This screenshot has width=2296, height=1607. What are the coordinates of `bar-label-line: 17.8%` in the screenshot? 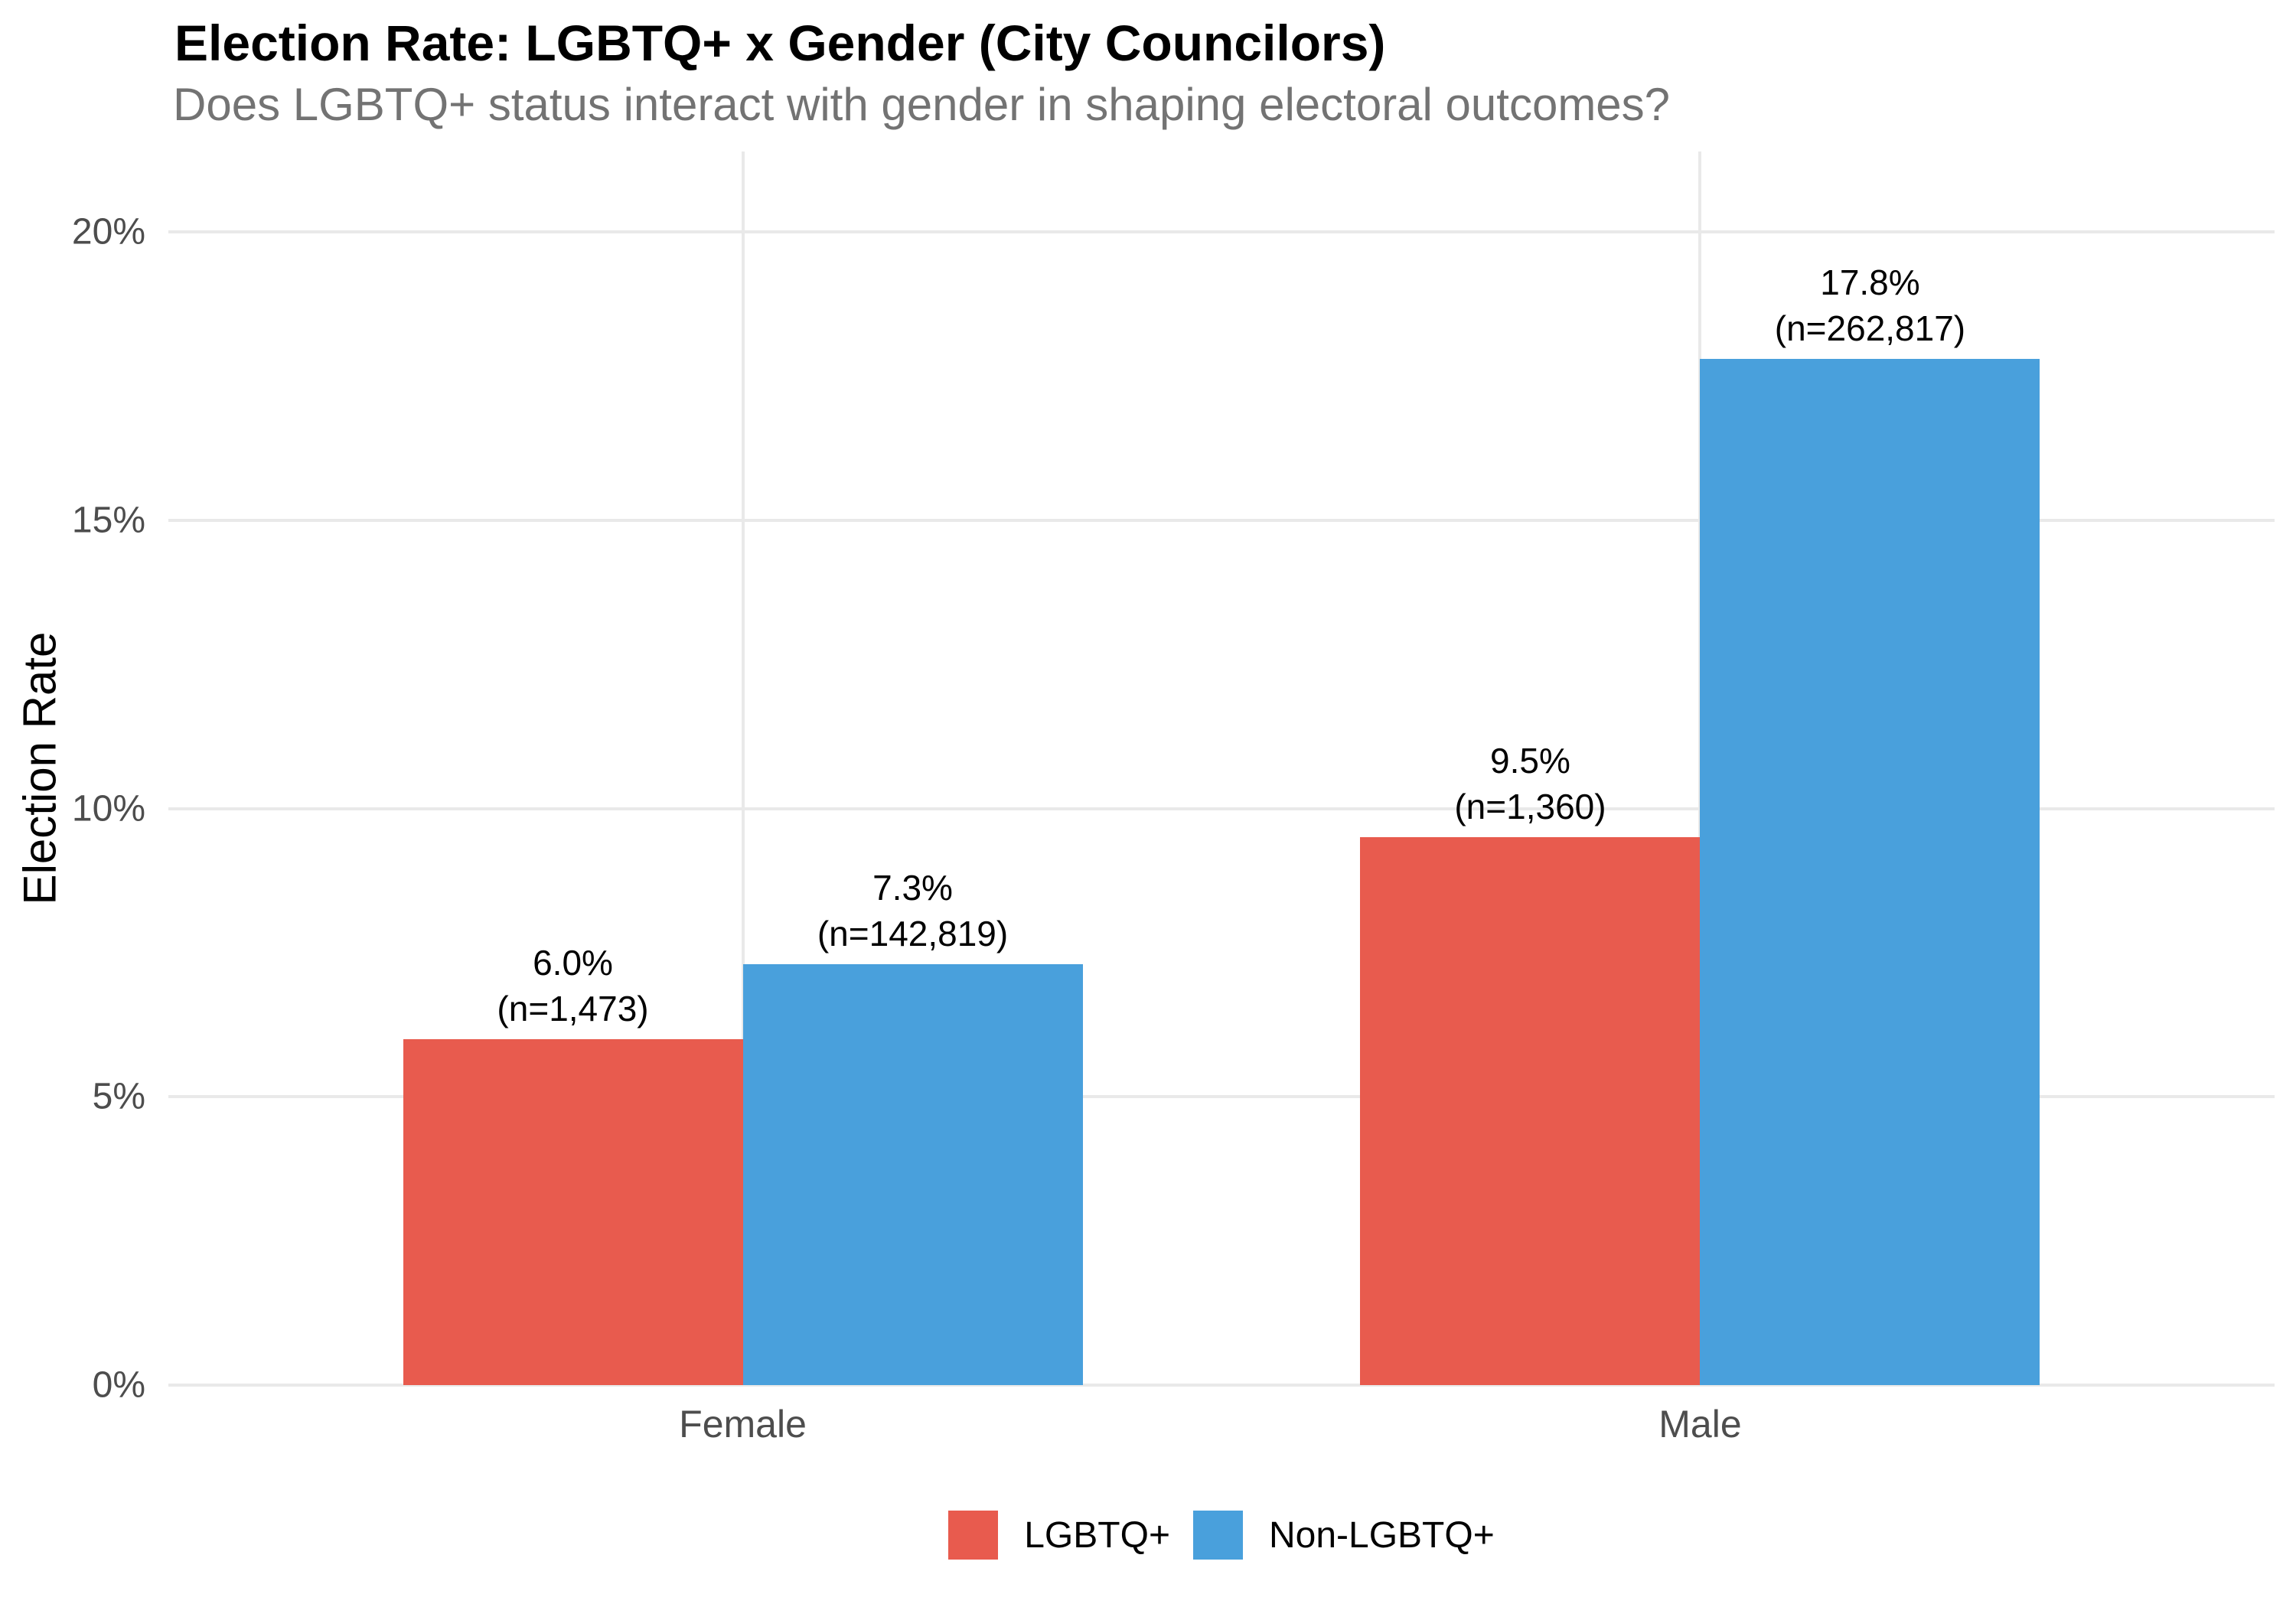 It's located at (1870, 282).